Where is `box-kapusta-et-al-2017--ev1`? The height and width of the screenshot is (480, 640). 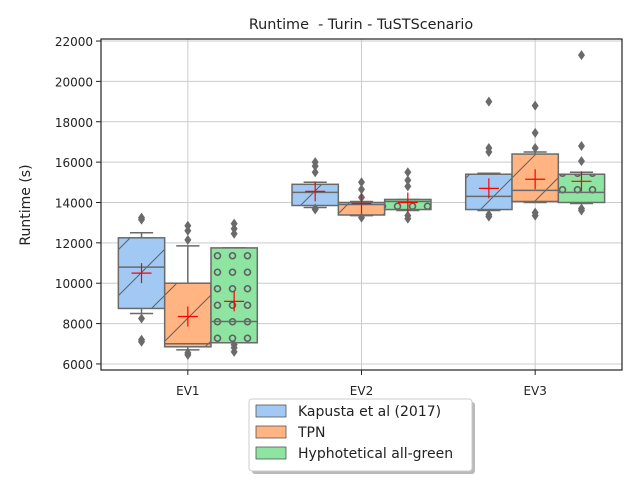
box-kapusta-et-al-2017--ev1 is located at coordinates (141, 279).